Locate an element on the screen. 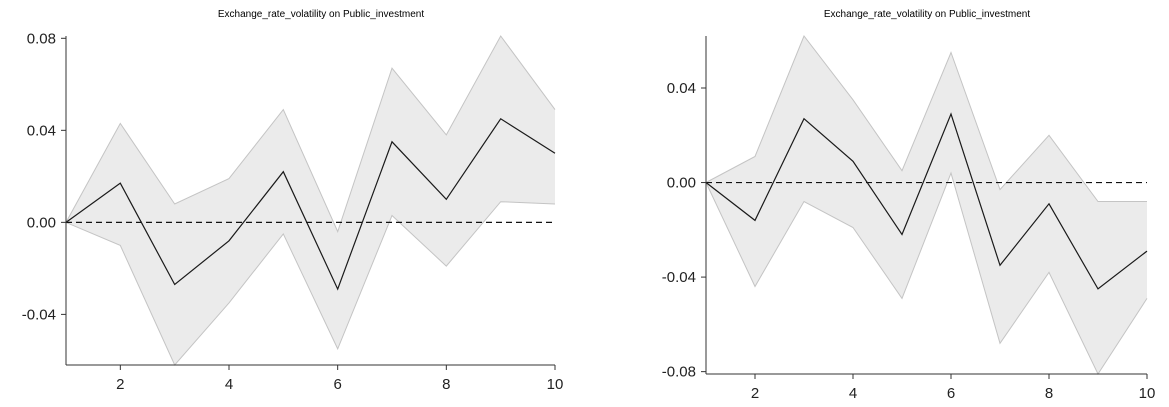 The image size is (1169, 407). left-x-tick-label: 4 is located at coordinates (229, 384).